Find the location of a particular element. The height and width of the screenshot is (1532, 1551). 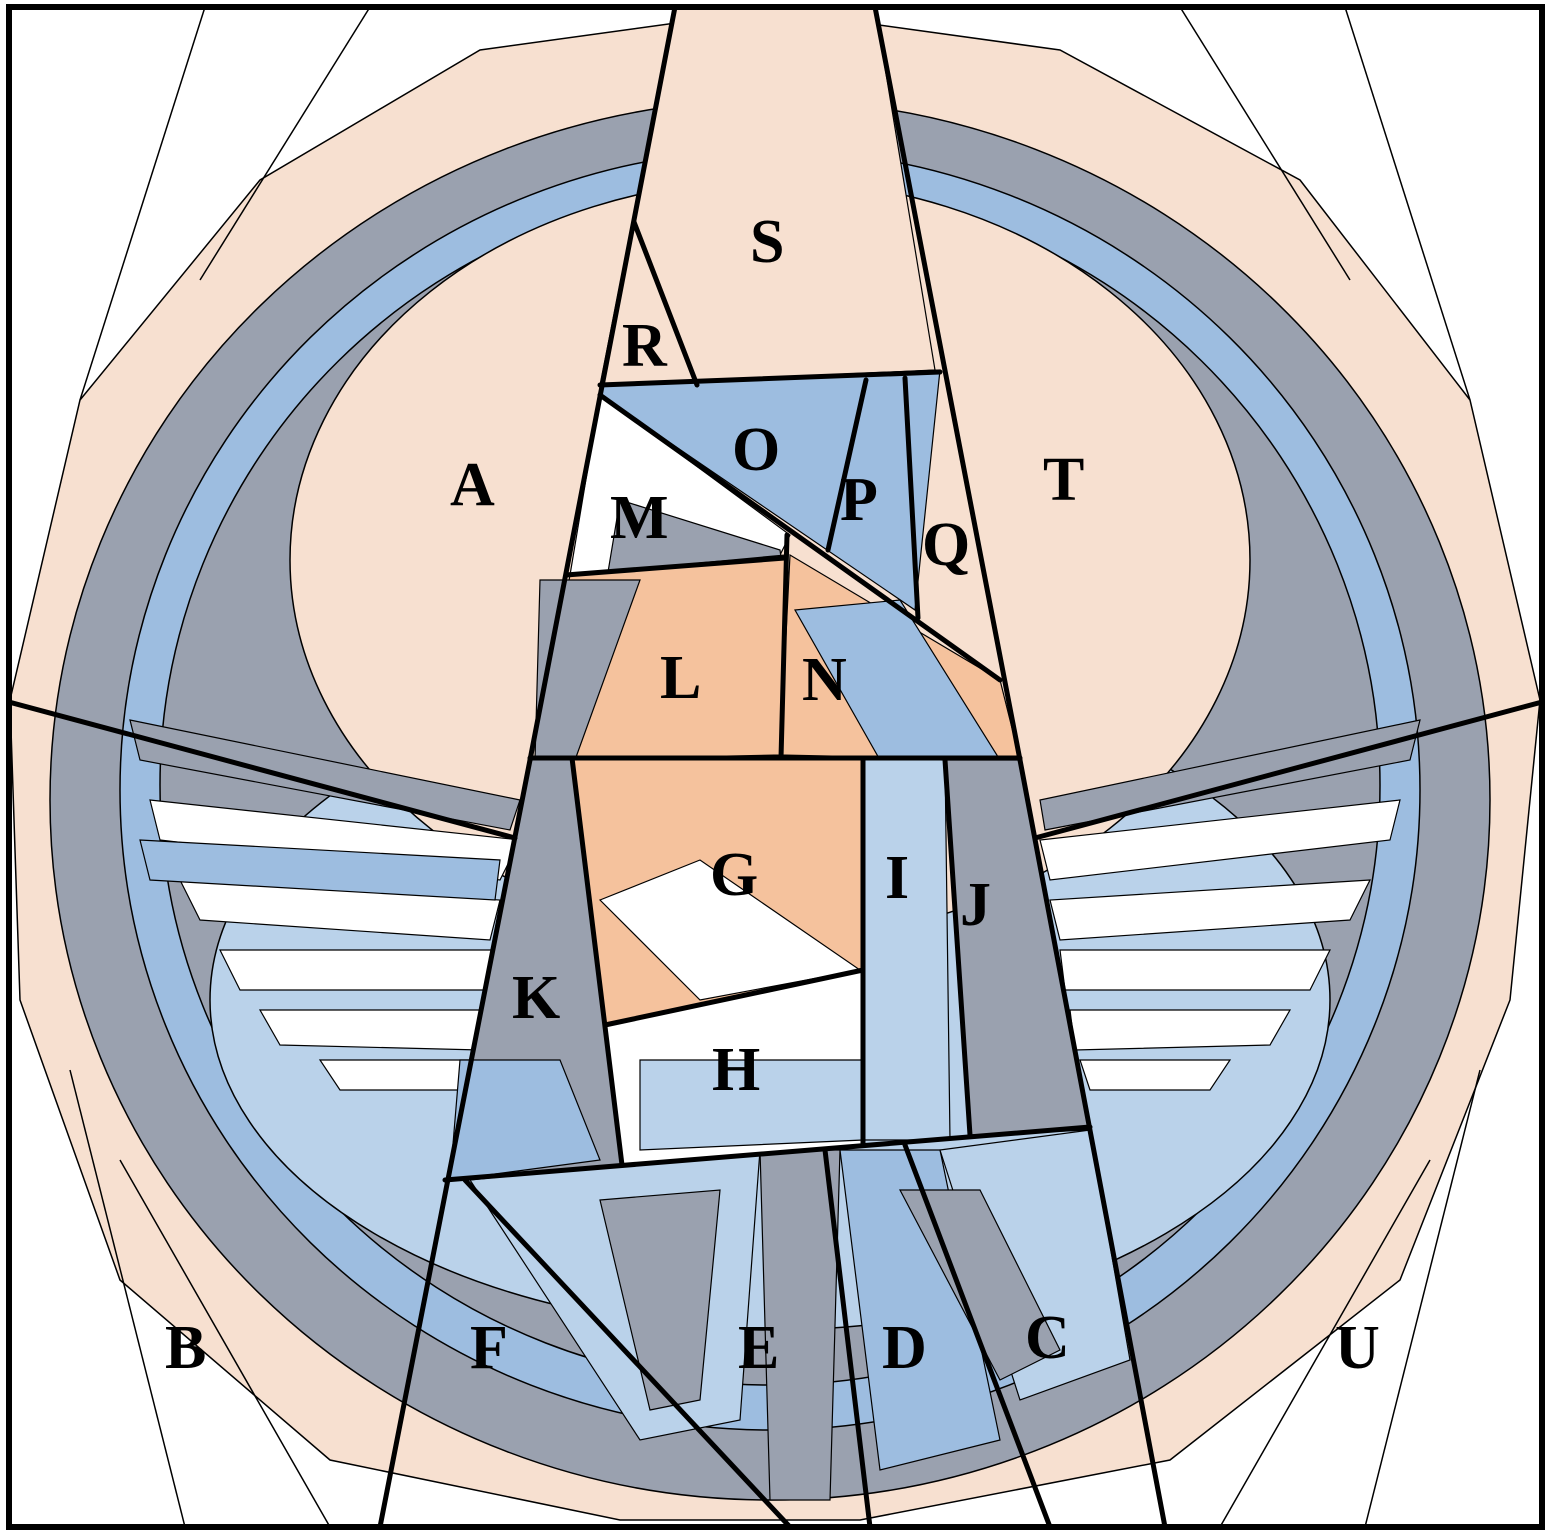

label-b: B is located at coordinates (185, 1348).